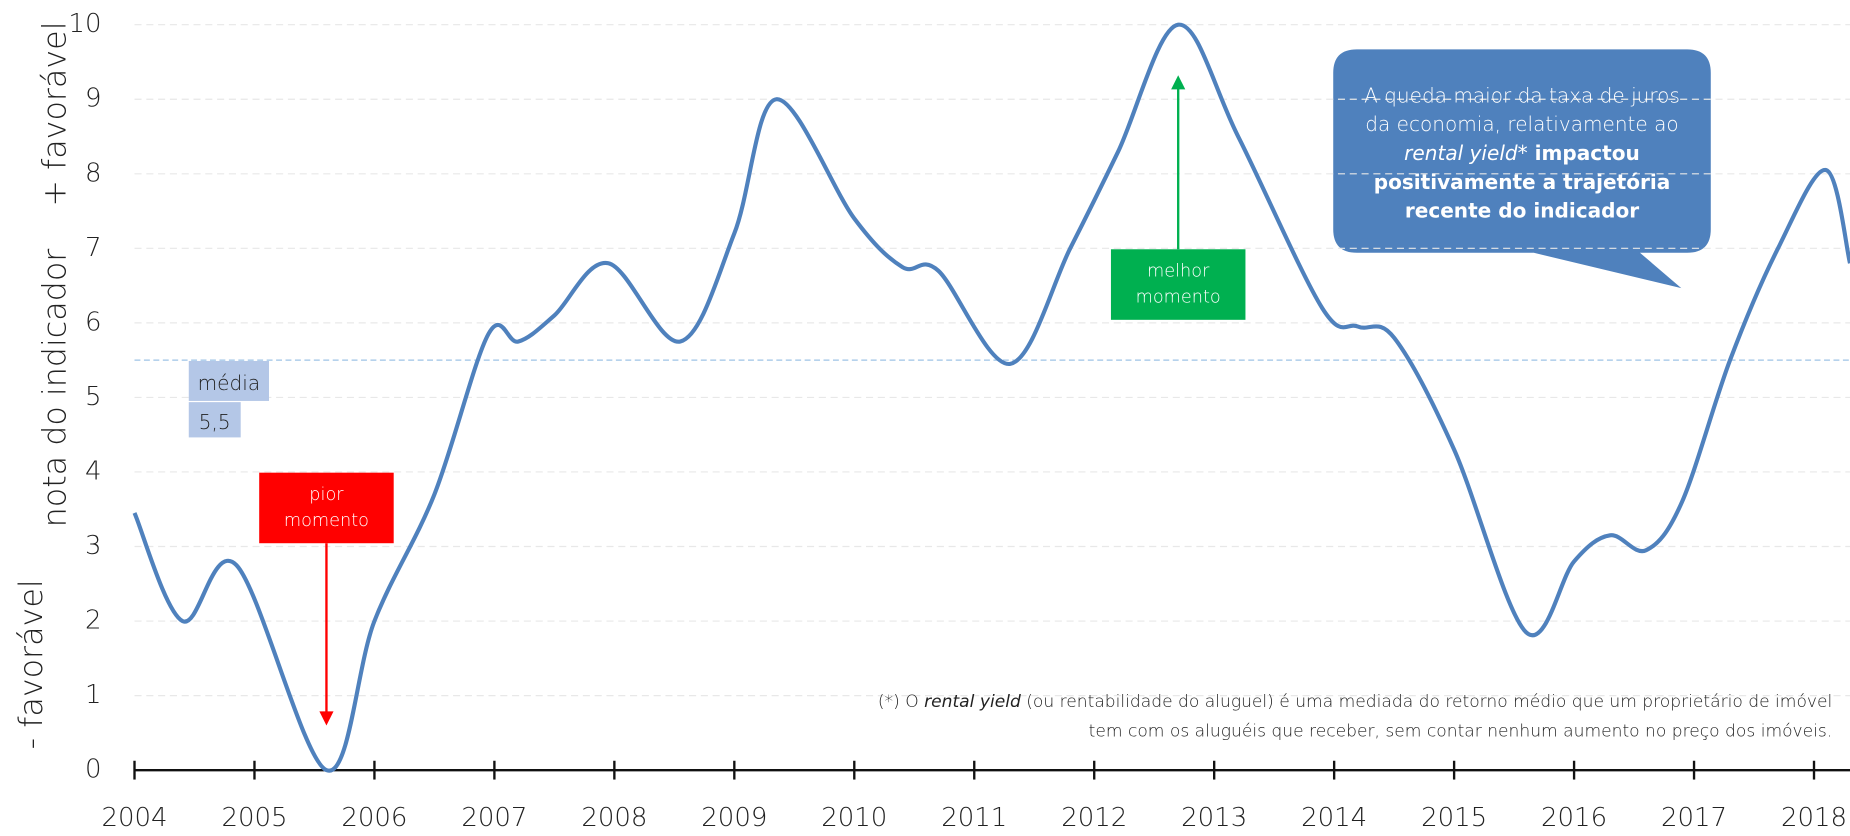 The image size is (1850, 836). I want to click on y-tick-label: 4, so click(93, 471).